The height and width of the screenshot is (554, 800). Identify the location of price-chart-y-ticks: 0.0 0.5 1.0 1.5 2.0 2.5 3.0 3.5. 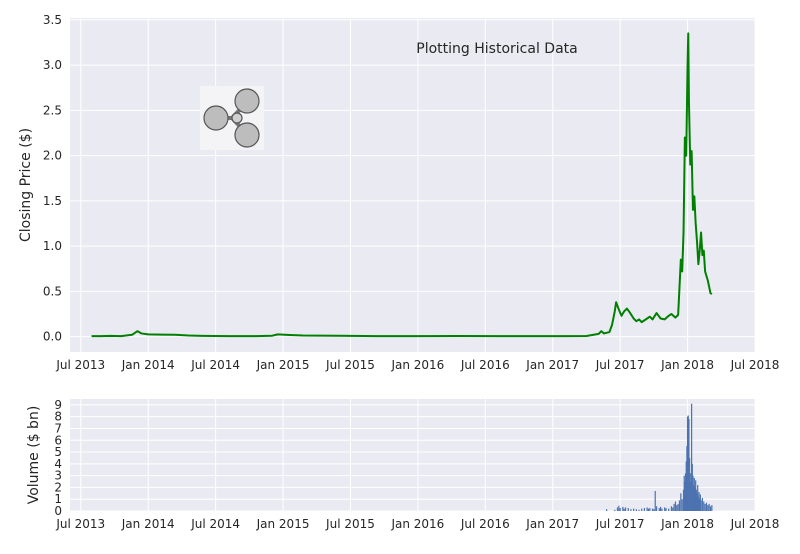
(52, 178).